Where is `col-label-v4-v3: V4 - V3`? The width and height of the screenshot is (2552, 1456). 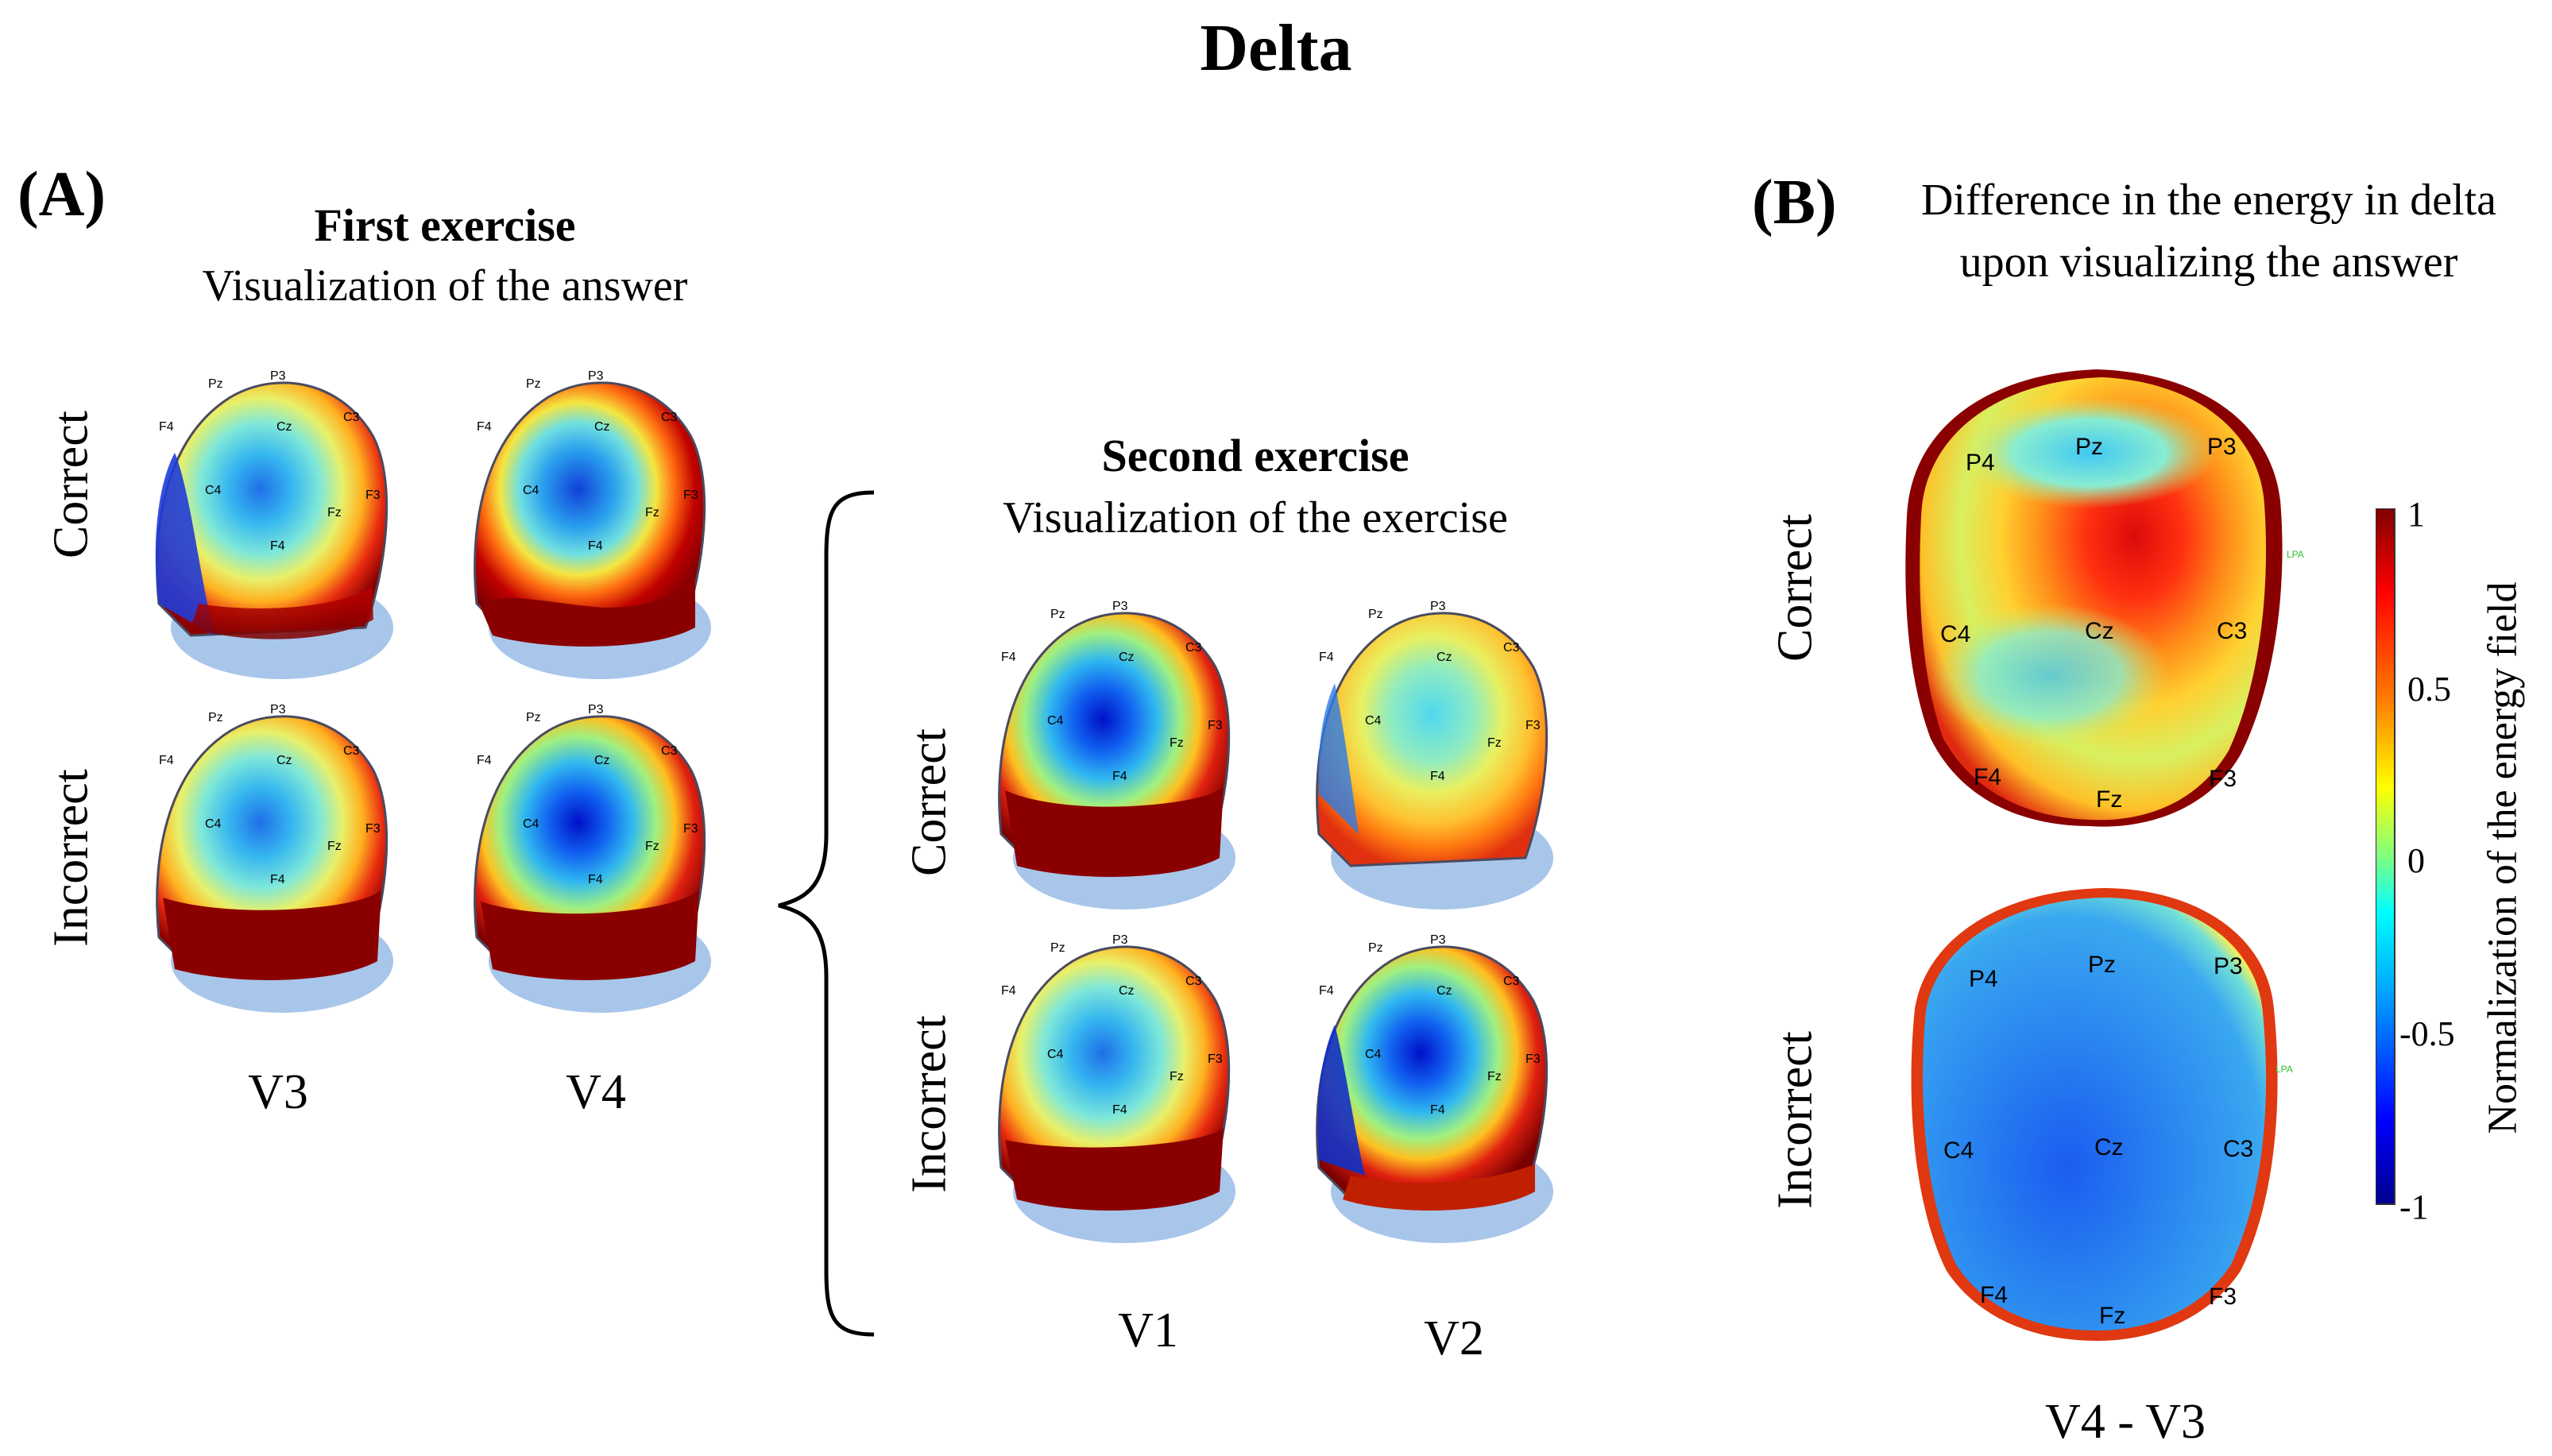 col-label-v4-v3: V4 - V3 is located at coordinates (2125, 1422).